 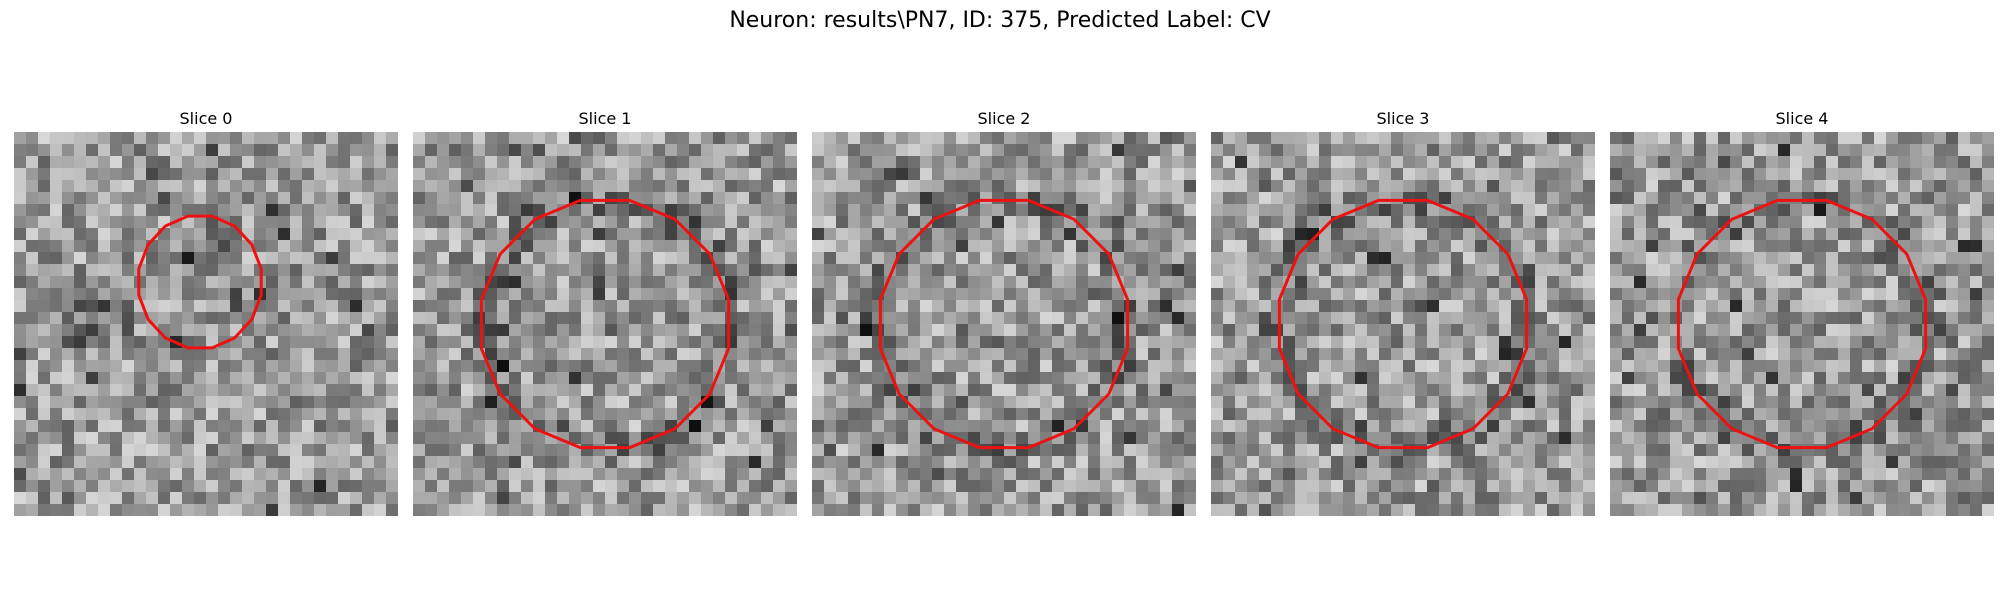 I want to click on slice-title: Slice 0, so click(x=206, y=118).